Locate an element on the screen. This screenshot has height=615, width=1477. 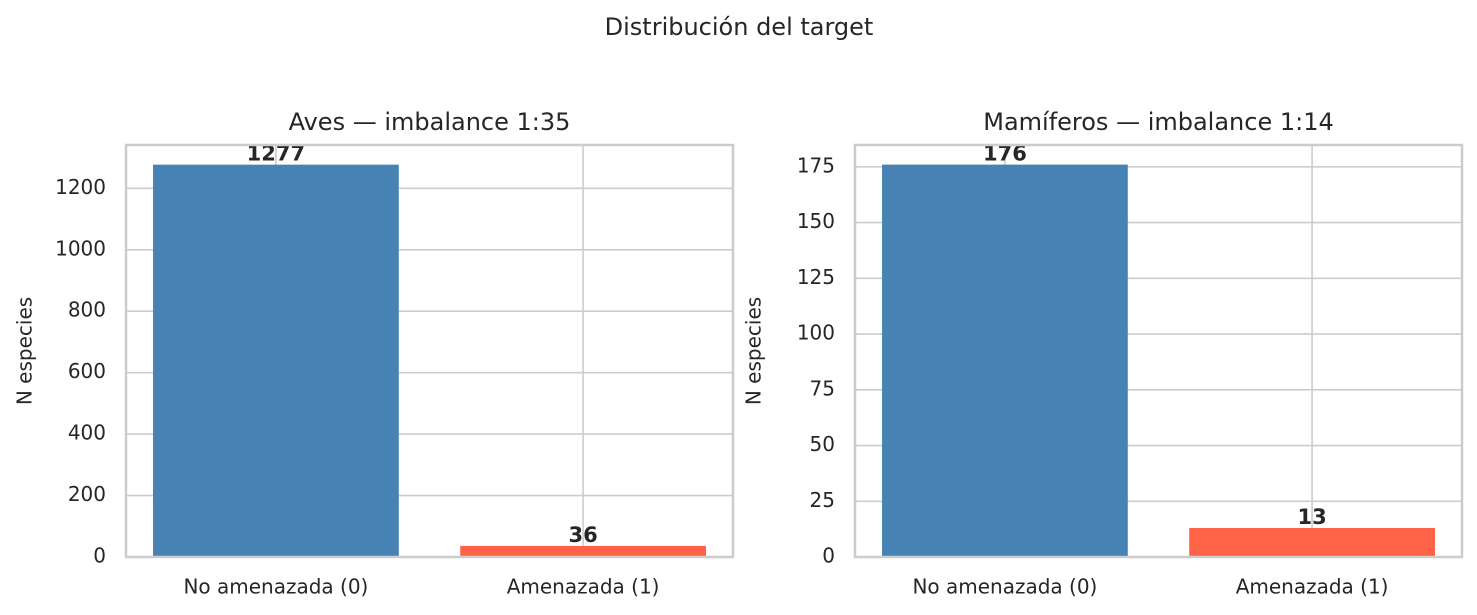
y-tick-label: 800 is located at coordinates (87, 310).